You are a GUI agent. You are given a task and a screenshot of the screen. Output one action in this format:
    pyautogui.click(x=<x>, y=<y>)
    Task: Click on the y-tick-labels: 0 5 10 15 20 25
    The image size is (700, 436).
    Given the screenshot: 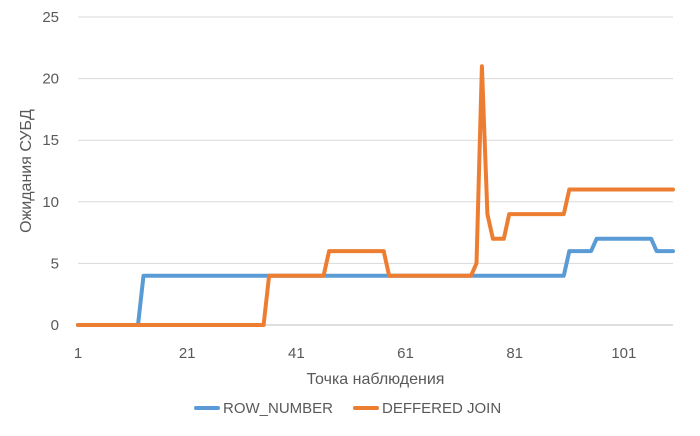 What is the action you would take?
    pyautogui.click(x=50, y=171)
    